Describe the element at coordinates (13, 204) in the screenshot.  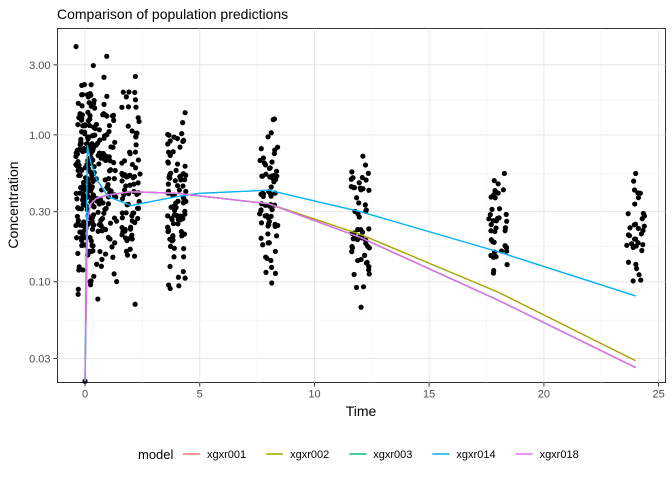
I see `y-axis-title: Concentration` at that location.